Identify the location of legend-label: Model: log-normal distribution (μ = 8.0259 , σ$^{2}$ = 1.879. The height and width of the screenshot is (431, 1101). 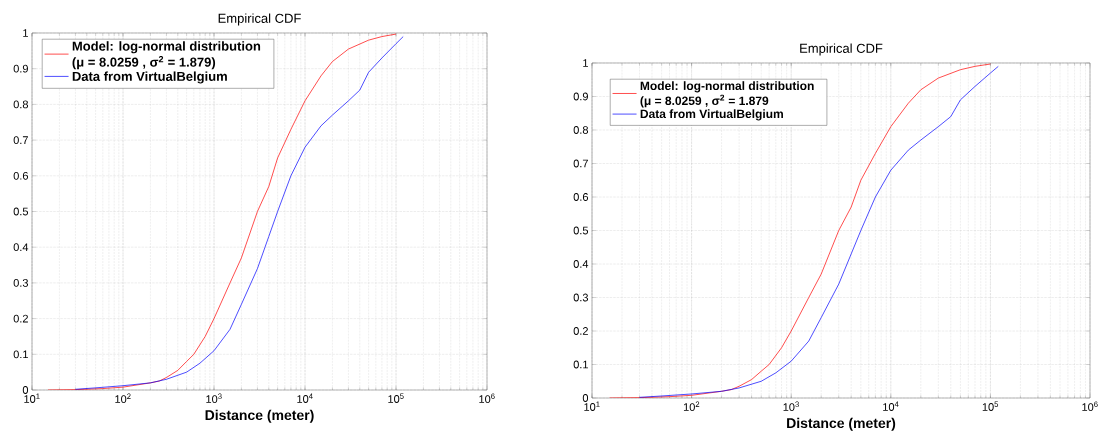
(727, 94).